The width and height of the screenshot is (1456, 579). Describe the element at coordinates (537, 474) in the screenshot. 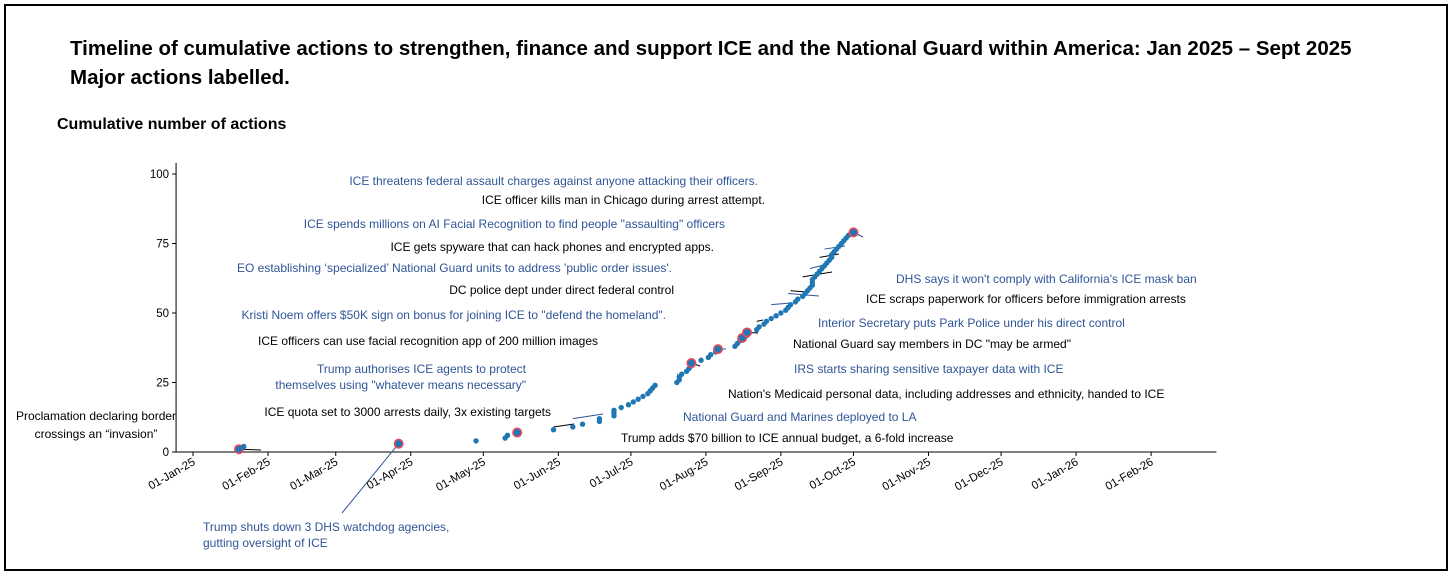

I see `x-tick-label: 01-Jun-25` at that location.